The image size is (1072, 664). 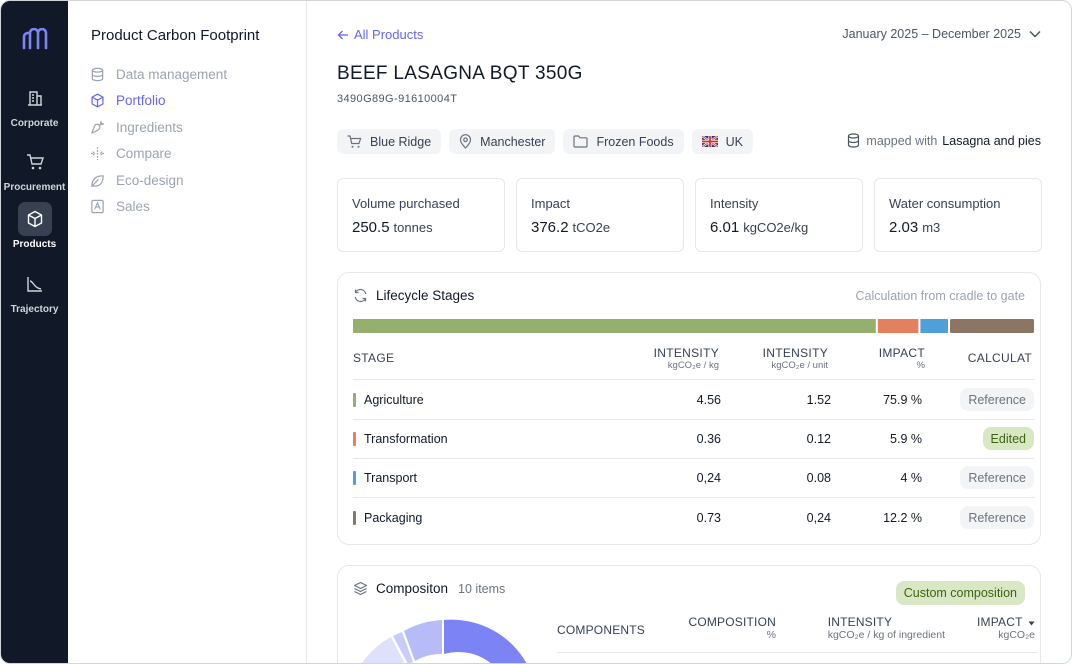 What do you see at coordinates (175, 35) in the screenshot?
I see `nav-title: Product Carbon Footprint` at bounding box center [175, 35].